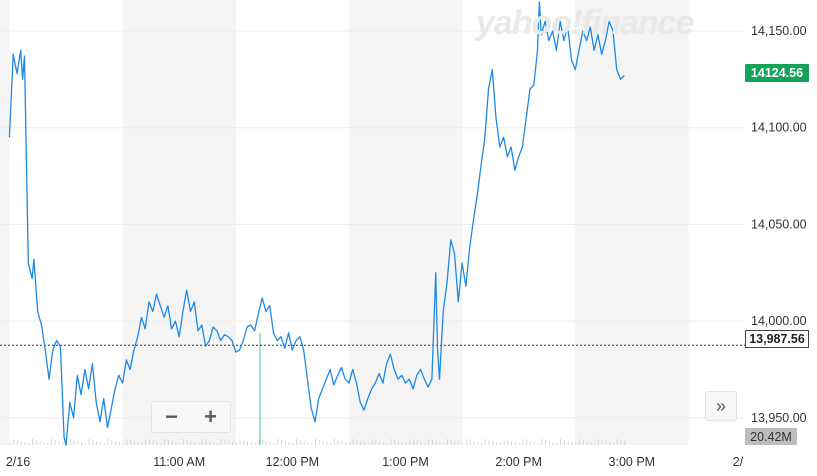  Describe the element at coordinates (779, 128) in the screenshot. I see `y-tick-label: 14,100.00` at that location.